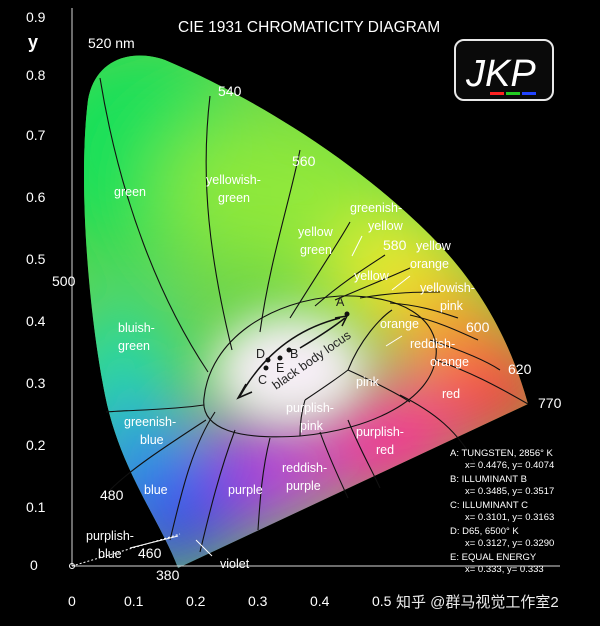 This screenshot has height=626, width=600. I want to click on point-e-marker, so click(280, 358).